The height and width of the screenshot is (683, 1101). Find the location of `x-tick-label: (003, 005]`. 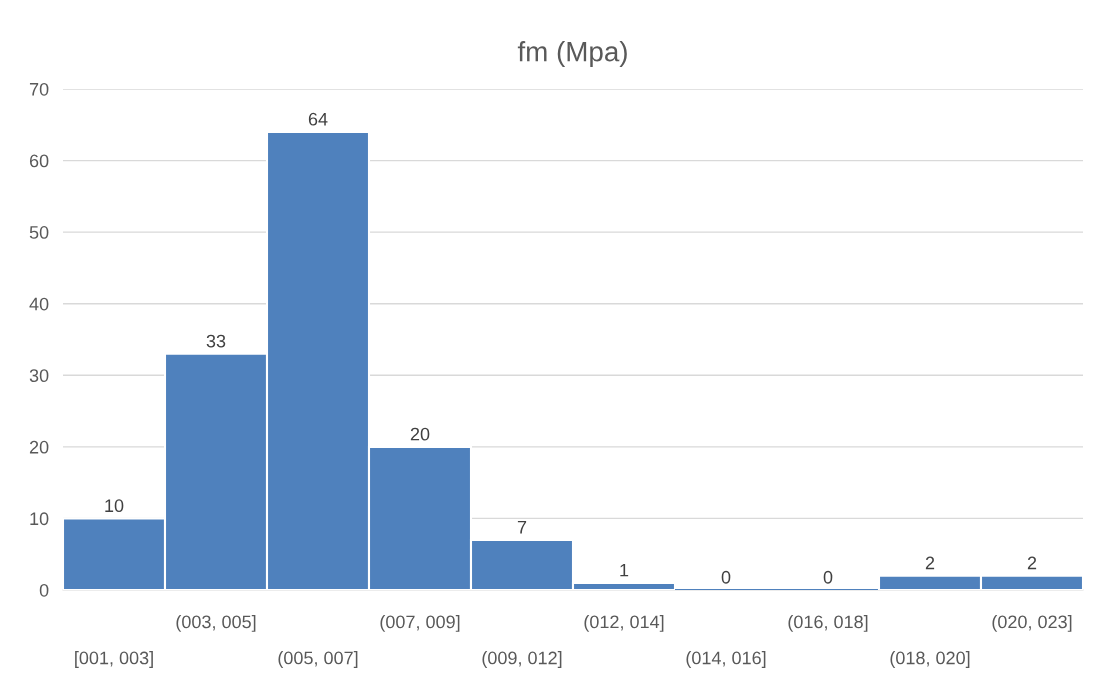

x-tick-label: (003, 005] is located at coordinates (216, 623).